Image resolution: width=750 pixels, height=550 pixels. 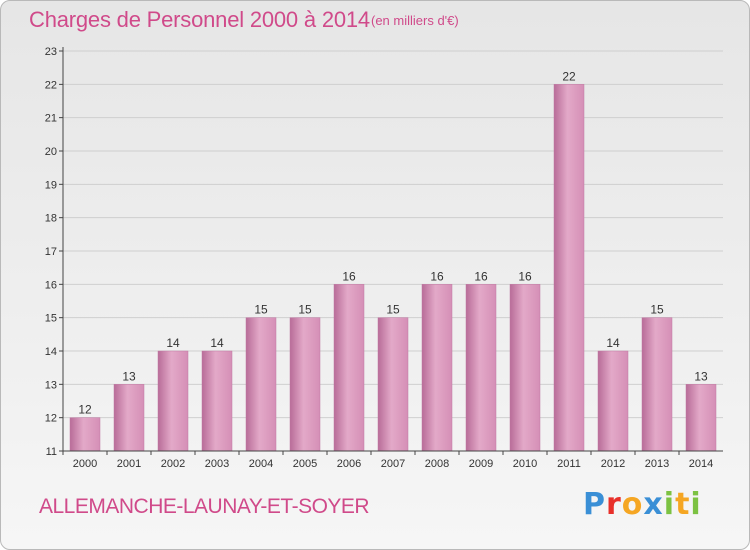 I want to click on y-tick-label: 13, so click(x=51, y=385).